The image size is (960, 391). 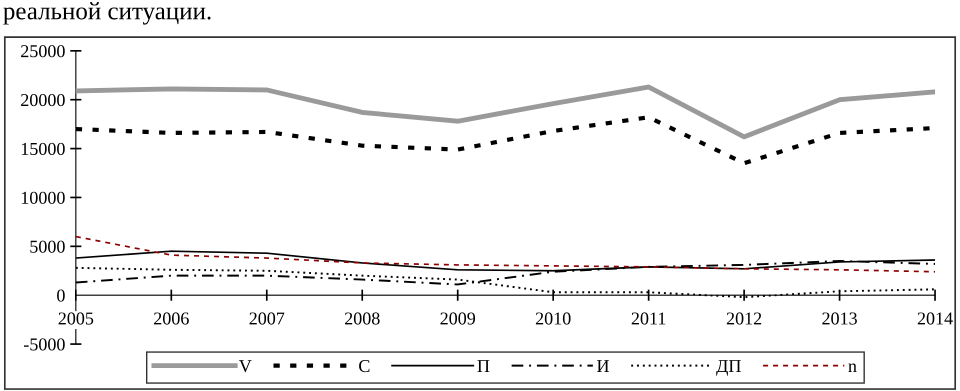 I want to click on y-tick-label: -5000, so click(x=44, y=344).